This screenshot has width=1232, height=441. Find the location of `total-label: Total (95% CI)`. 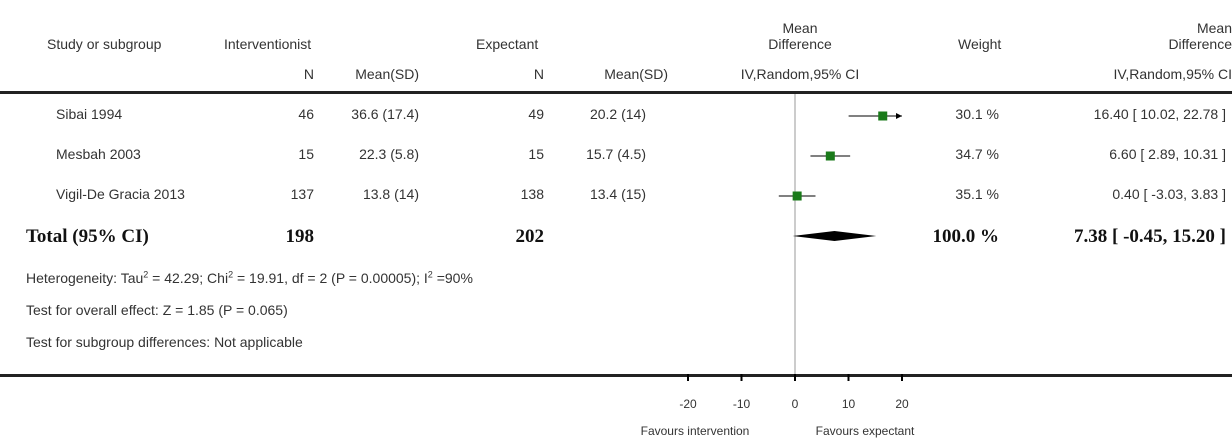

total-label: Total (95% CI) is located at coordinates (87, 236).